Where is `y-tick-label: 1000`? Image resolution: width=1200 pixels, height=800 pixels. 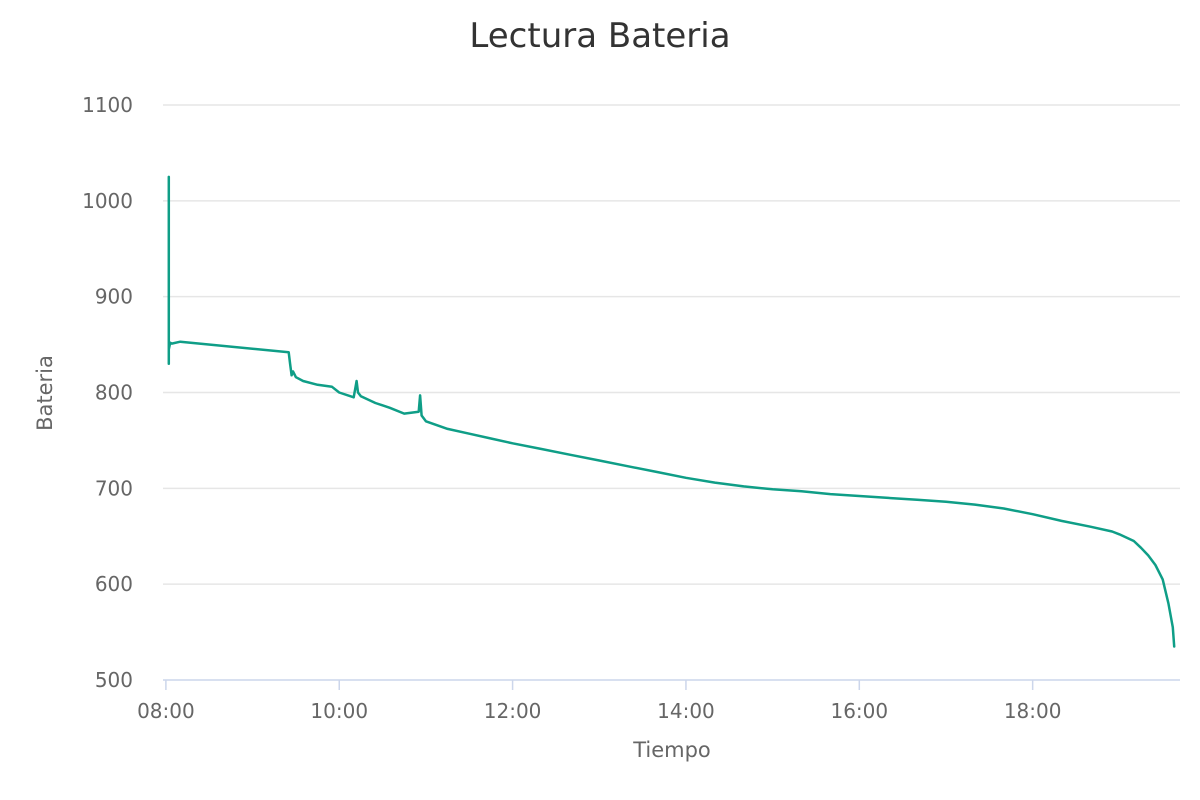
y-tick-label: 1000 is located at coordinates (107, 201).